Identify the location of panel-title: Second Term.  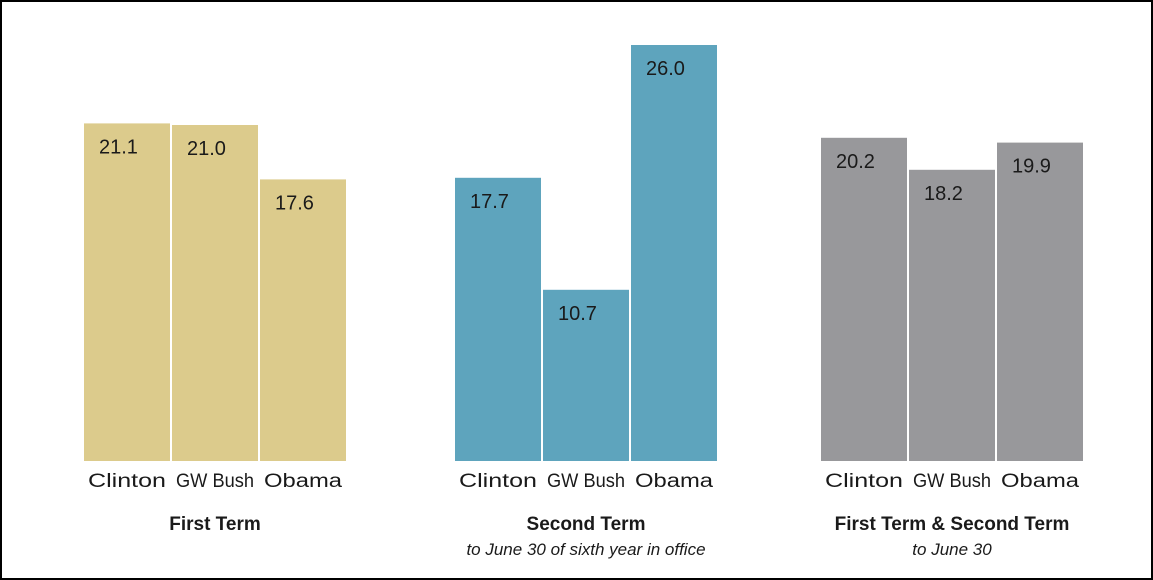
(586, 524).